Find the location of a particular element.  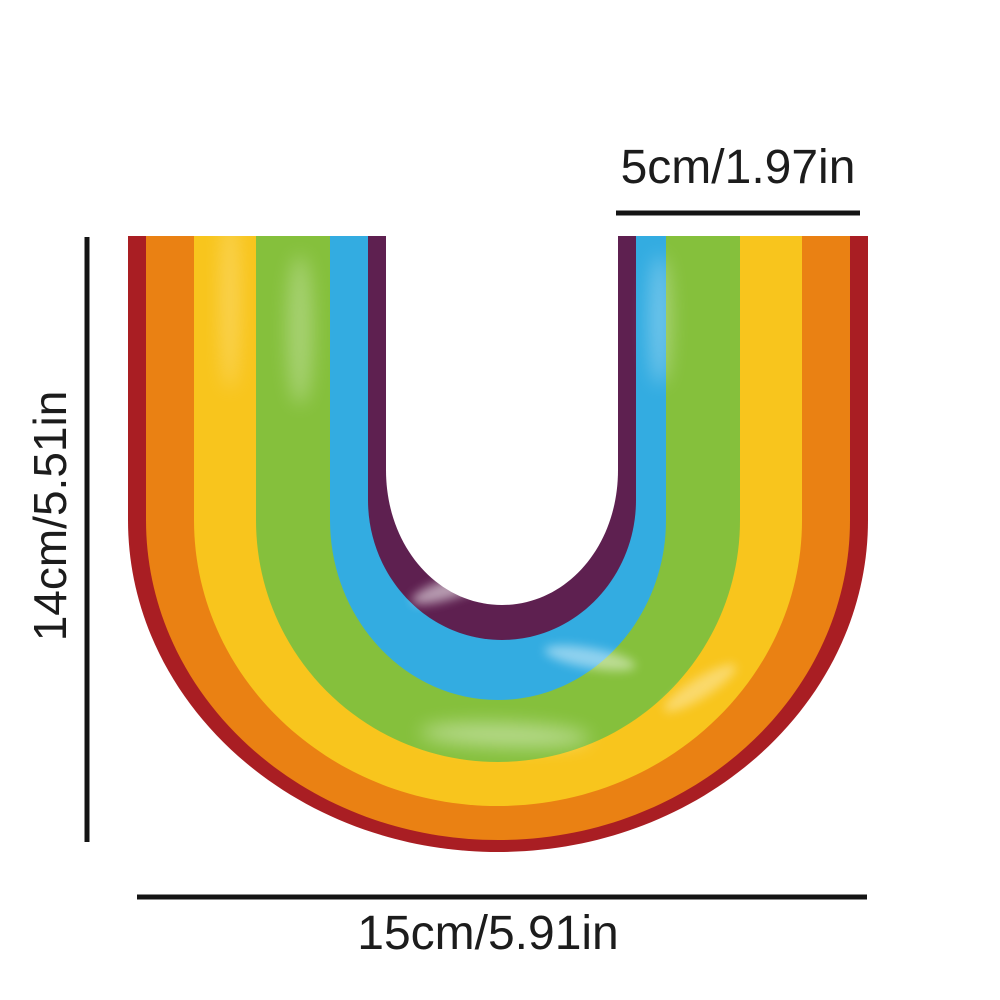

vase-opening-hole is located at coordinates (502, 420).